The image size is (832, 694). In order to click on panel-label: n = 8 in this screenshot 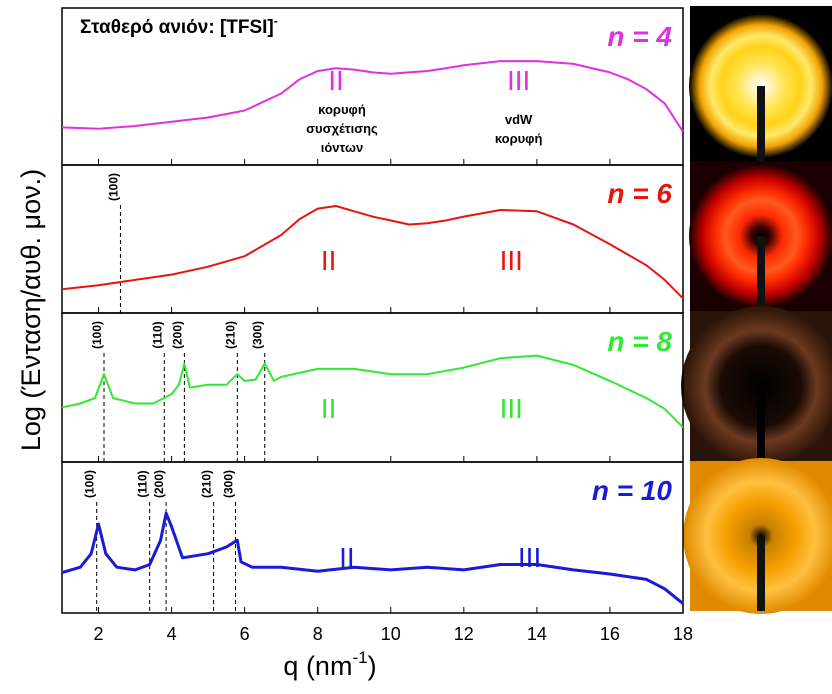, I will do `click(639, 341)`.